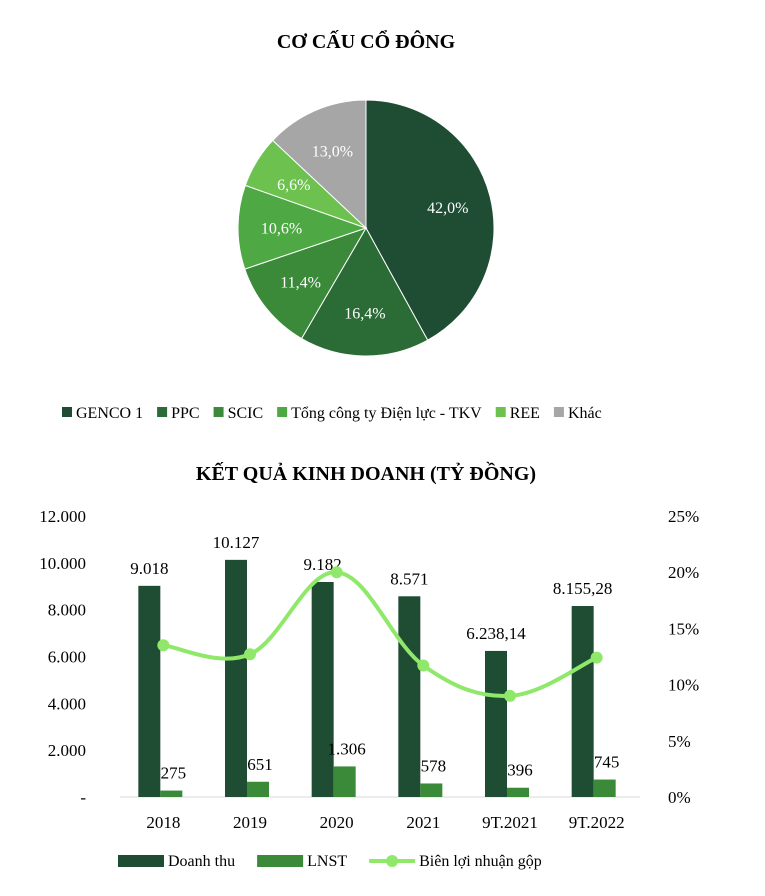 Image resolution: width=765 pixels, height=896 pixels. I want to click on pie-slice-label: 6,6%, so click(293, 185).